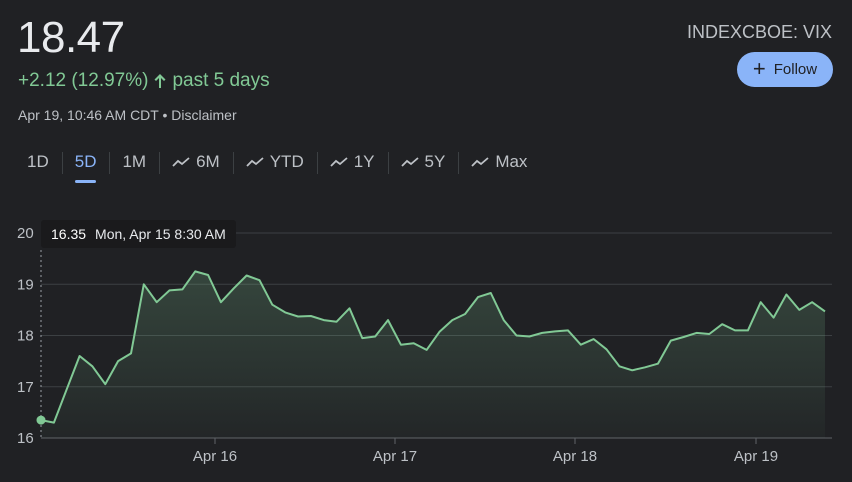  I want to click on follow-label: Follow, so click(795, 69).